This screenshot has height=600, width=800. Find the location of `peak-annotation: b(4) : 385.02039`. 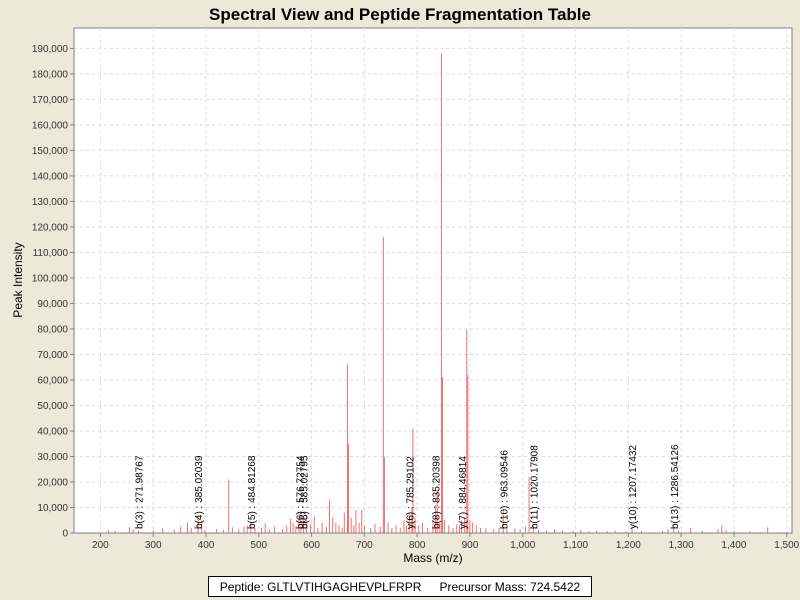

peak-annotation: b(4) : 385.02039 is located at coordinates (199, 492).